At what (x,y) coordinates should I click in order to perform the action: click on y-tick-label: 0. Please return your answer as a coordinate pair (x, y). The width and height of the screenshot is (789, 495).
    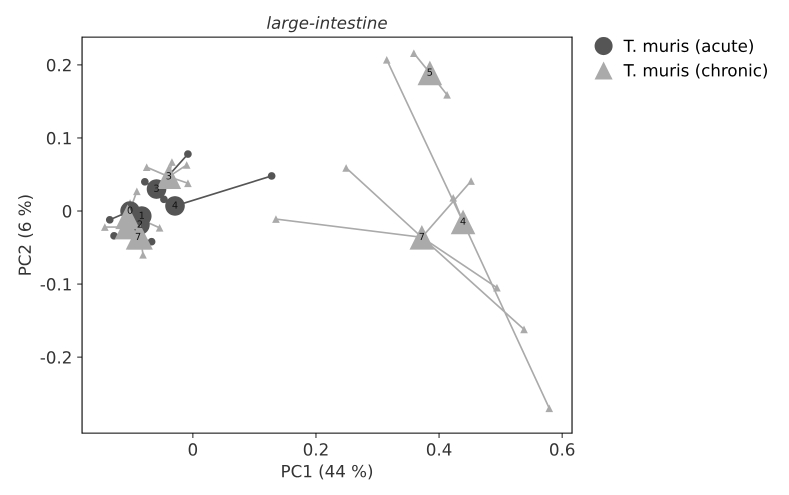
    Looking at the image, I should click on (67, 211).